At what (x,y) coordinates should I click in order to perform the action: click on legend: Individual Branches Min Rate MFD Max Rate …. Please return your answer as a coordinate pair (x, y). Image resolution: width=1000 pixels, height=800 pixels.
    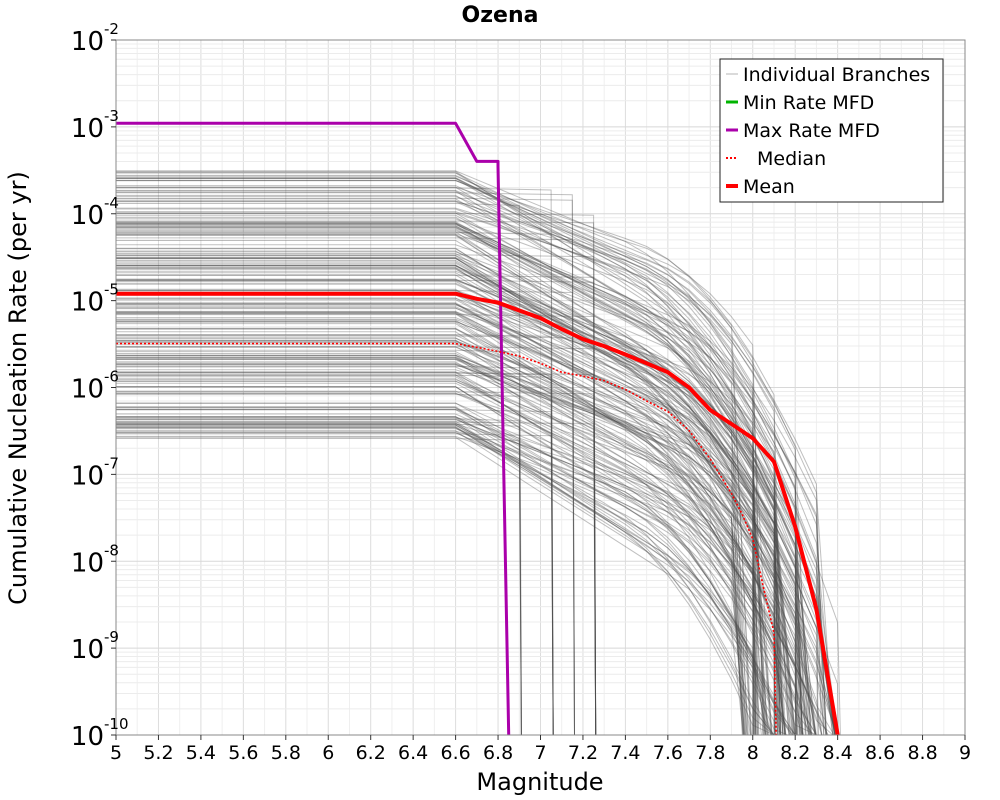
    Looking at the image, I should click on (831, 130).